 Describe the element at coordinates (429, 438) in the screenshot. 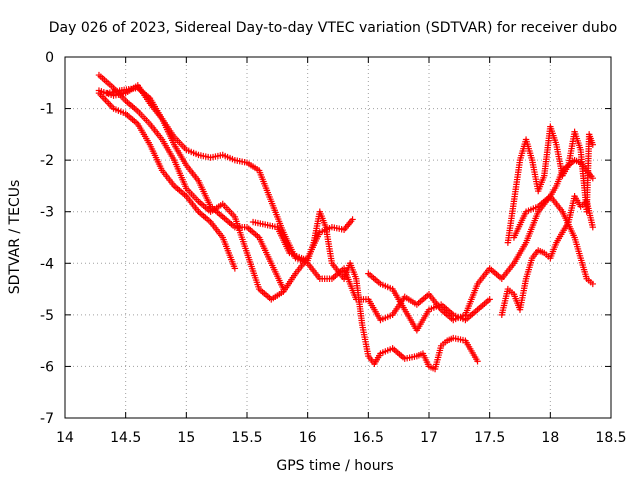

I see `x-tick-label: 17` at that location.